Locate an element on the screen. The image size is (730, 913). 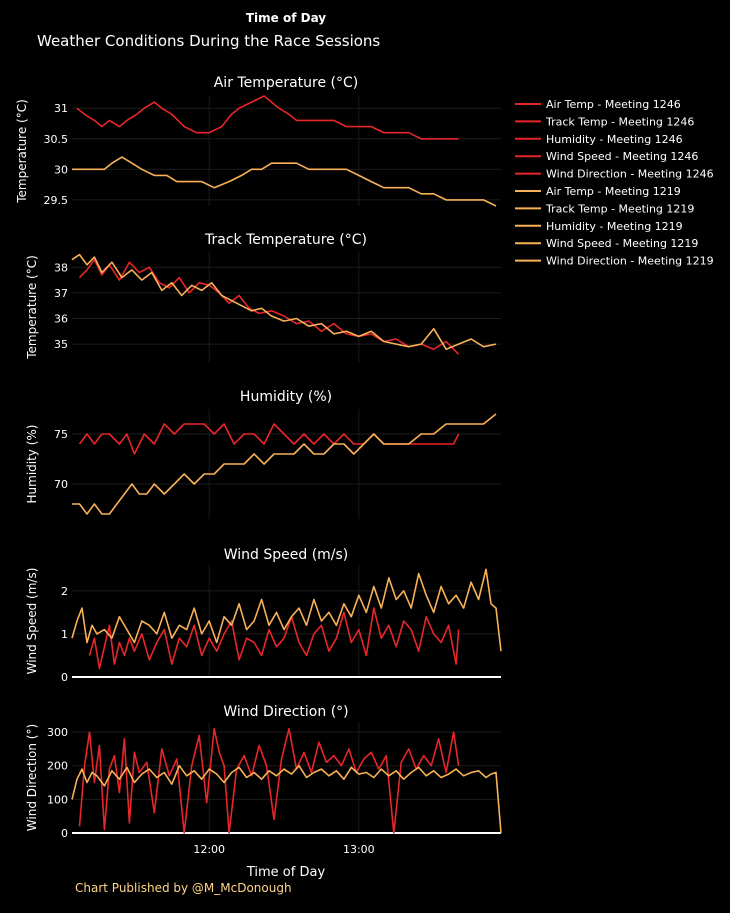
panel-2-ytick-1: 75 is located at coordinates (61, 434).